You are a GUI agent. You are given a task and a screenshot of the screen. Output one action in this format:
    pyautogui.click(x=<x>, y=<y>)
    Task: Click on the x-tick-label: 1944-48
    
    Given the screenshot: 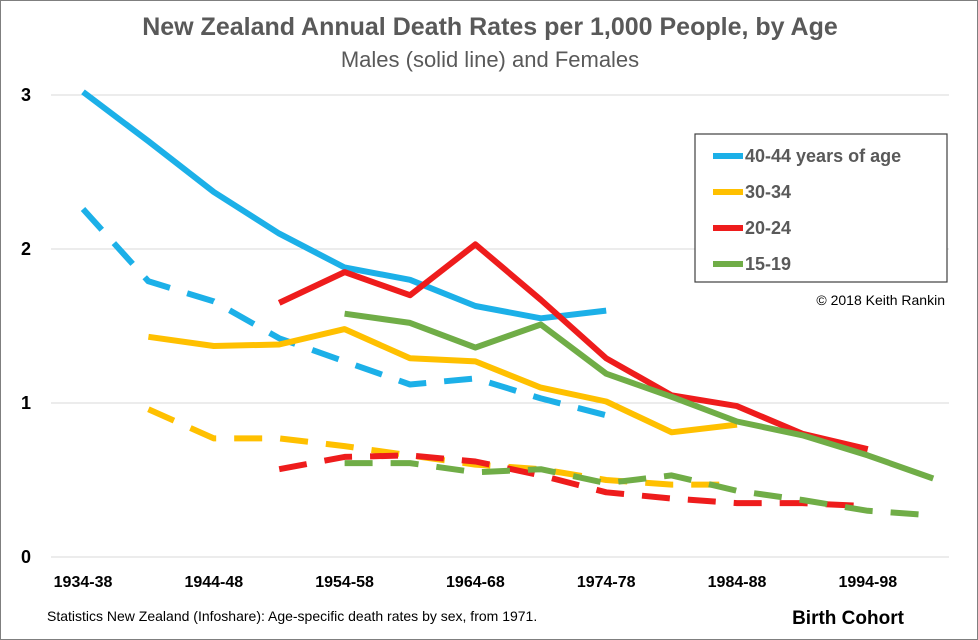 What is the action you would take?
    pyautogui.click(x=213, y=582)
    